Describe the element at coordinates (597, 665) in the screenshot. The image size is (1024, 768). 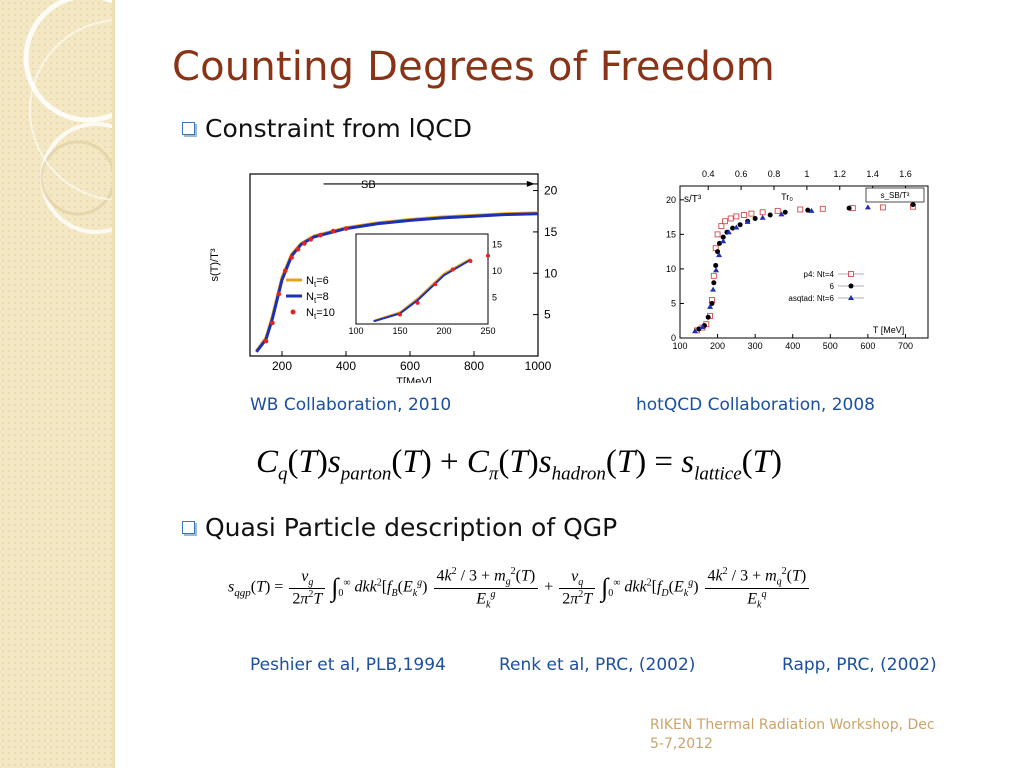
I see `caption-renk: Renk et al, PRC, (2002)` at that location.